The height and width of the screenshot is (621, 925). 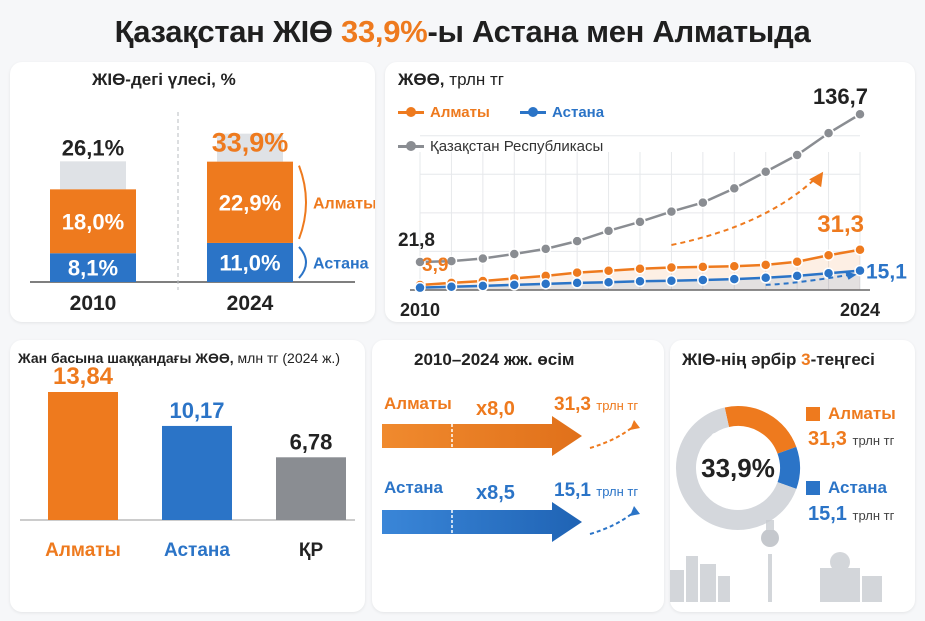 I want to click on growth-almaty-city: Алматы, so click(x=418, y=403).